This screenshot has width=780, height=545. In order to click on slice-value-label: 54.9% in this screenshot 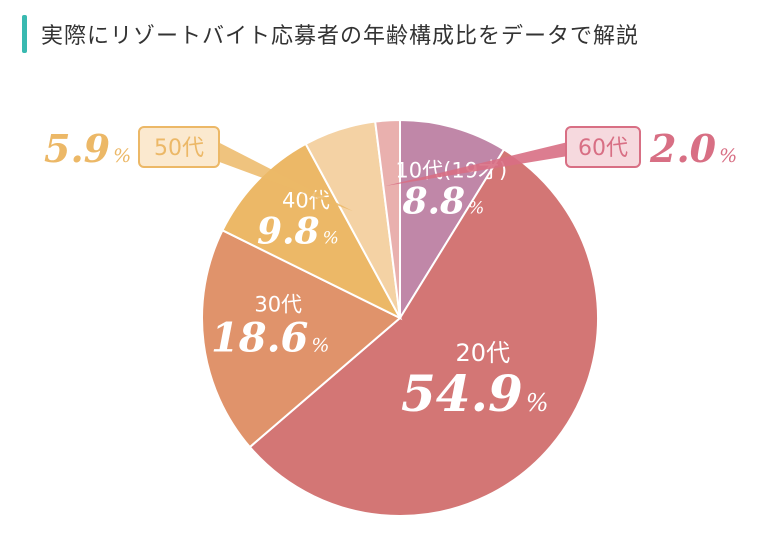, I will do `click(475, 393)`.